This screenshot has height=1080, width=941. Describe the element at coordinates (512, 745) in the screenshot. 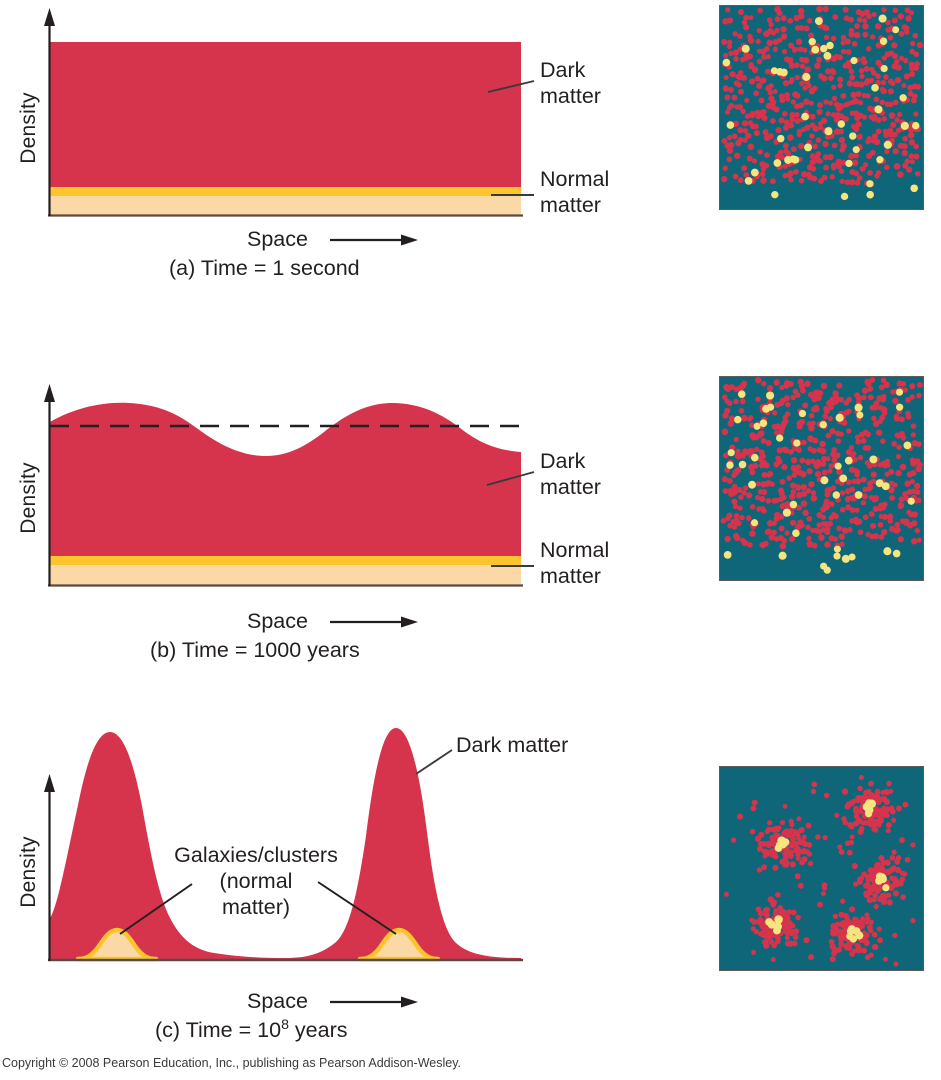

I see `panel-c-dark-matter-label: Dark matter` at that location.